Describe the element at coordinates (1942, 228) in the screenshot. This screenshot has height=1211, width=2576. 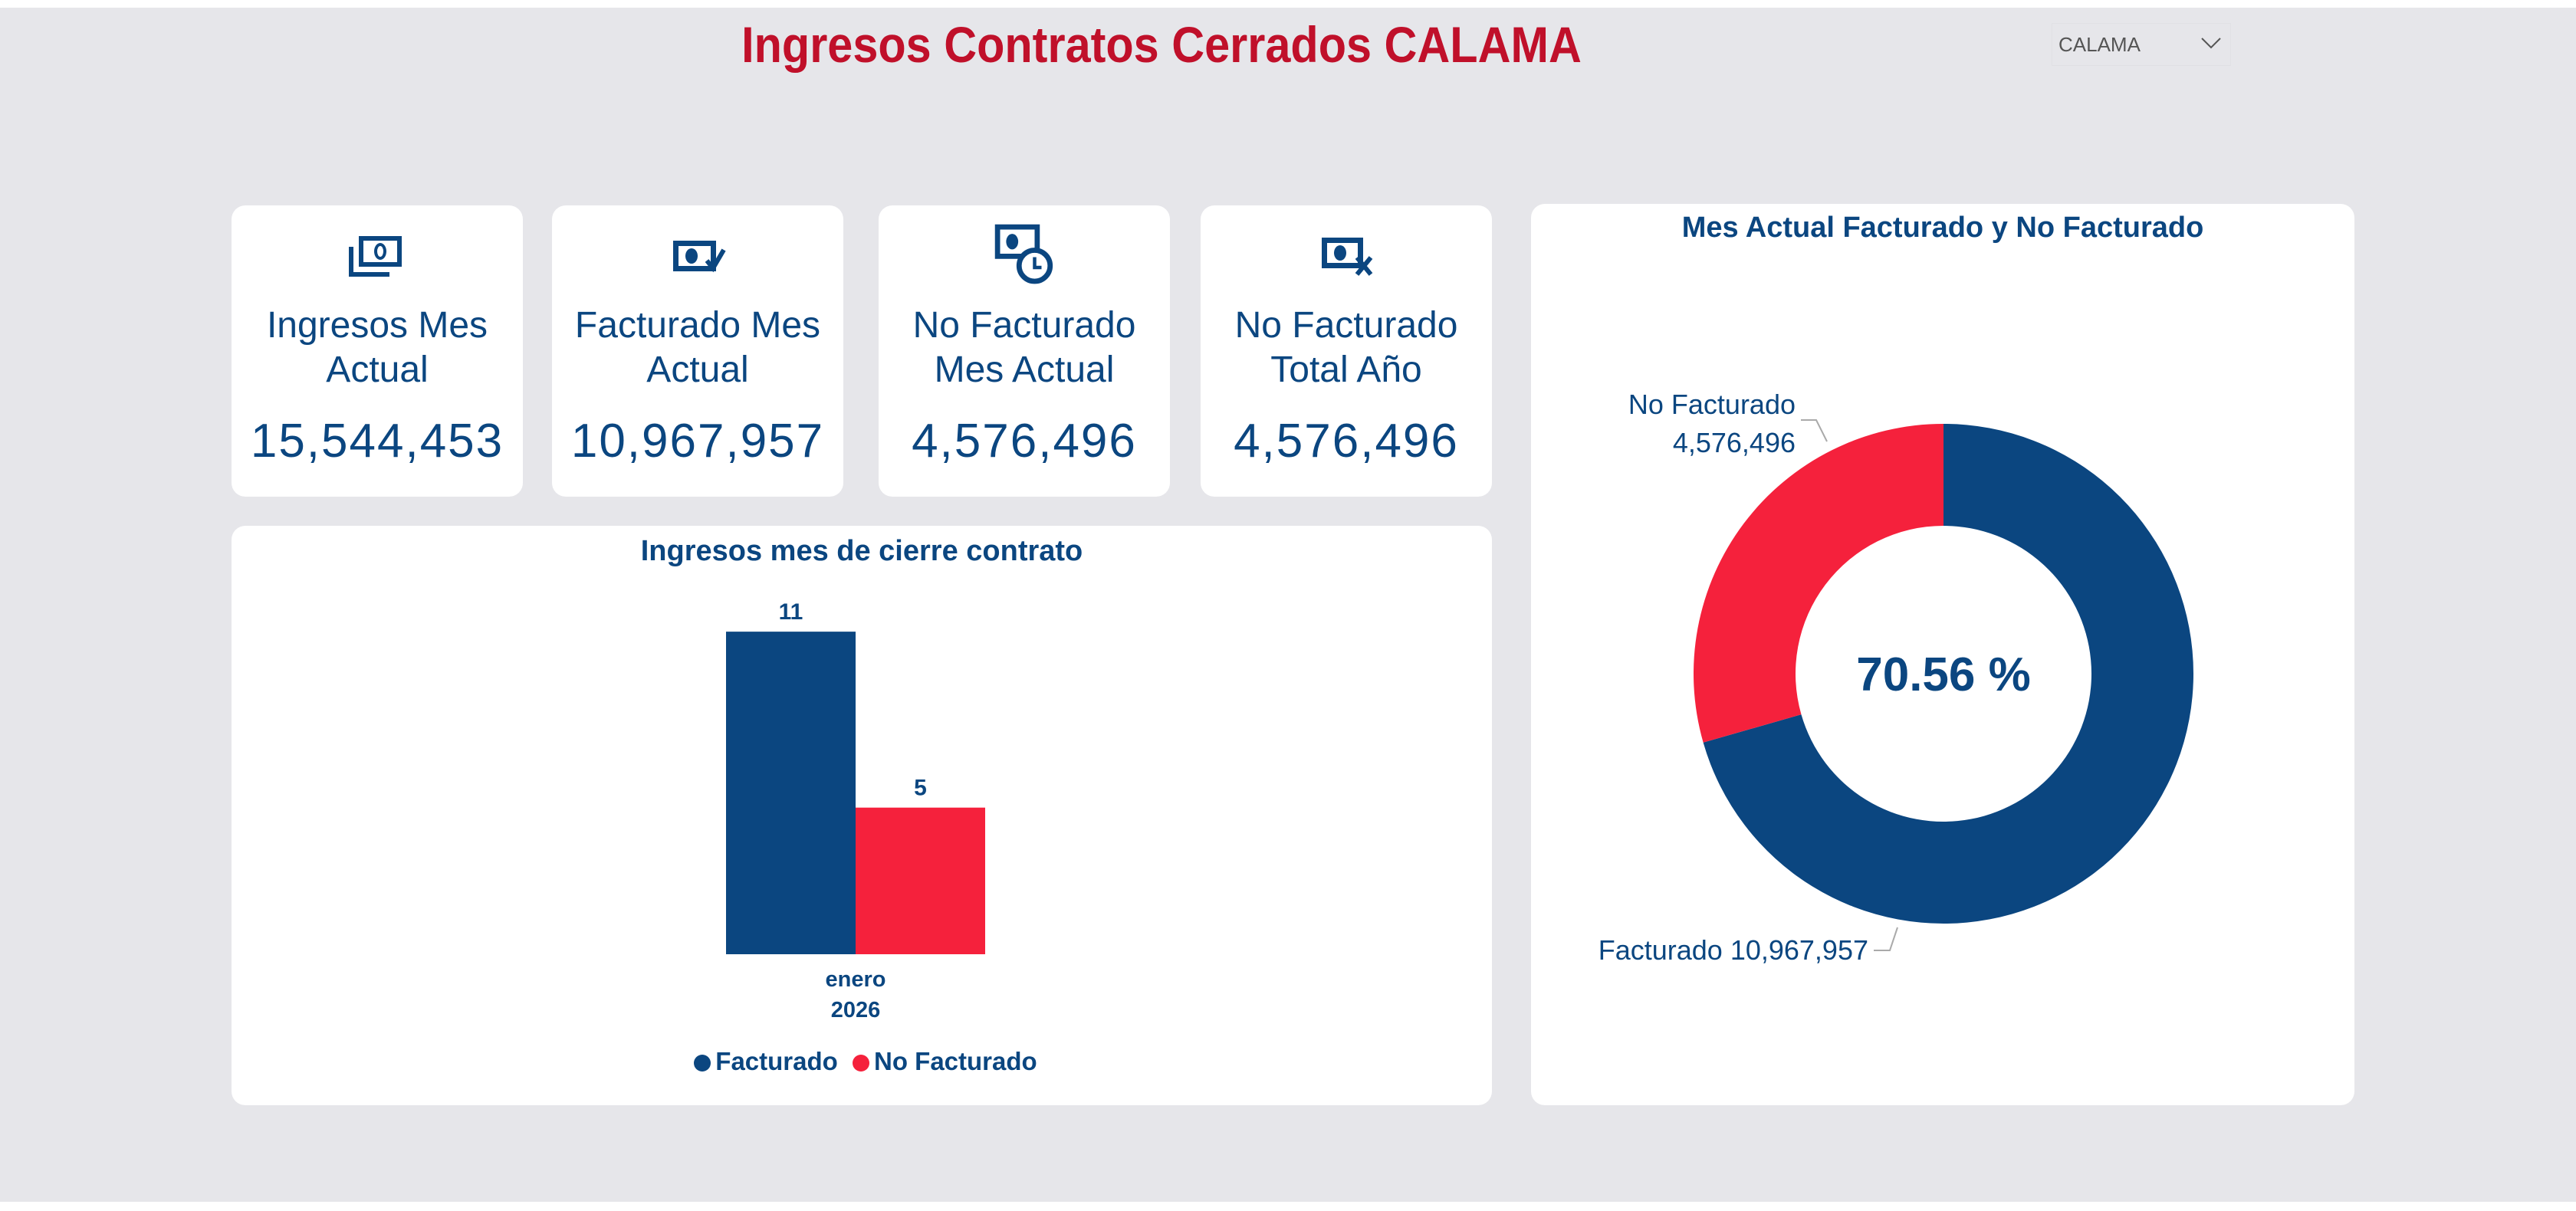
I see `donut-chart-title: Mes Actual Facturado y No Facturado` at that location.